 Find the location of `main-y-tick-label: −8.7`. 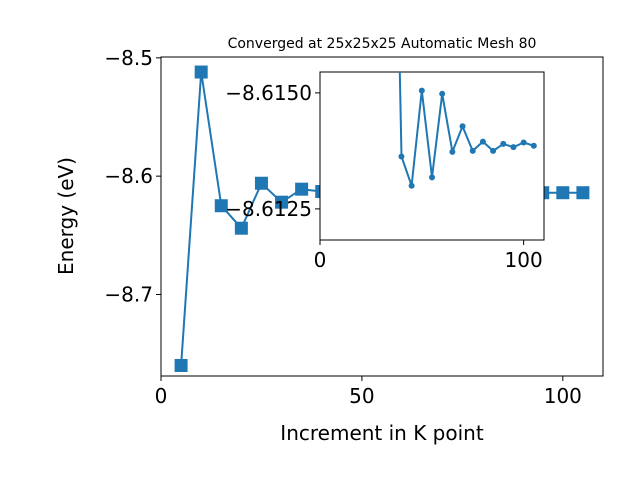

main-y-tick-label: −8.7 is located at coordinates (128, 294).